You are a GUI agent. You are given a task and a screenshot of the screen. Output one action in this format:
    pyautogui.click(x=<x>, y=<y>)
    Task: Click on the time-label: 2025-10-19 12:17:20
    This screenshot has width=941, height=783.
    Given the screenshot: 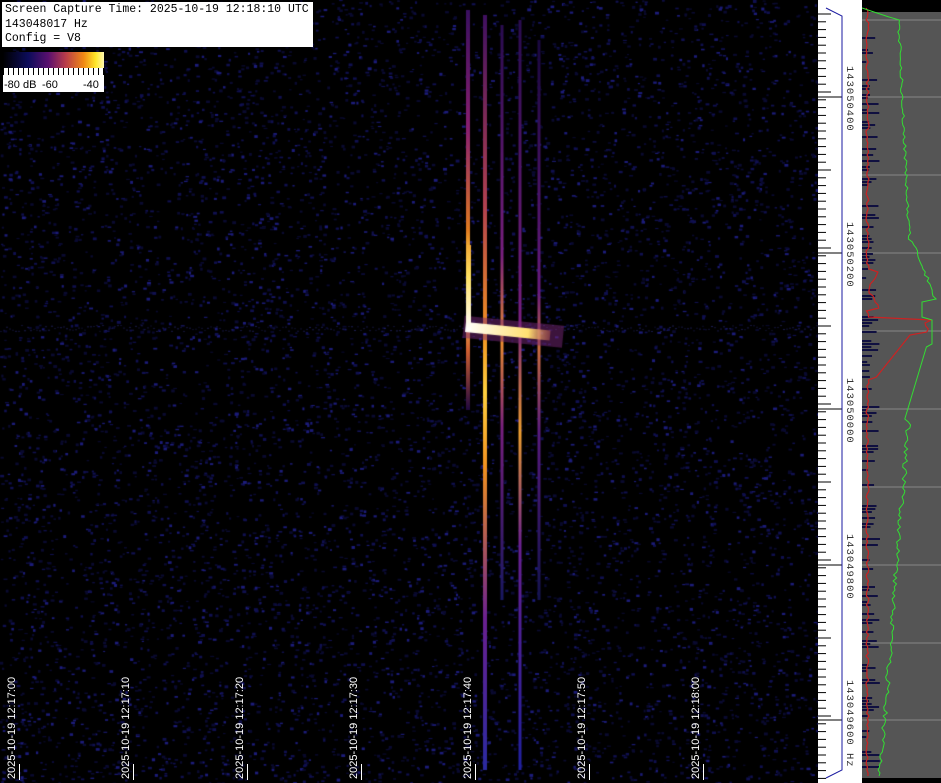 What is the action you would take?
    pyautogui.click(x=240, y=727)
    